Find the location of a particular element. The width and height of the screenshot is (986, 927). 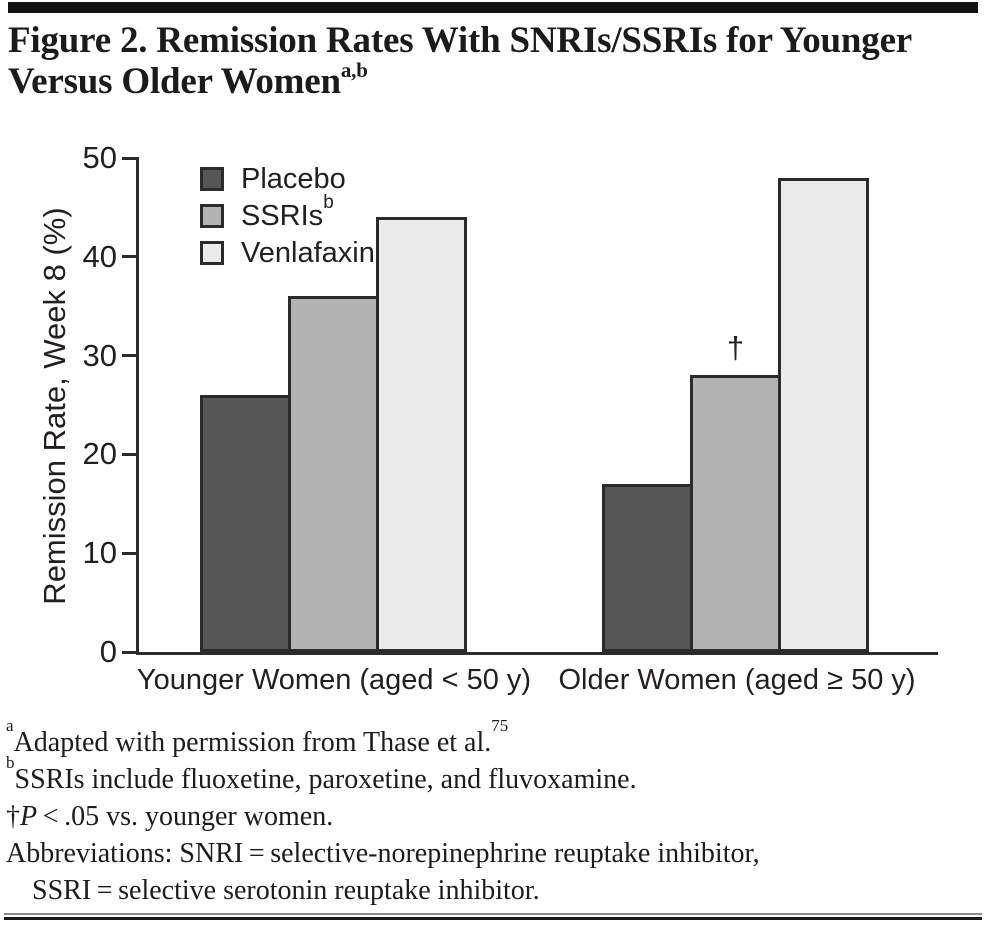

legend-item-placebo: Placebo is located at coordinates (295, 179).